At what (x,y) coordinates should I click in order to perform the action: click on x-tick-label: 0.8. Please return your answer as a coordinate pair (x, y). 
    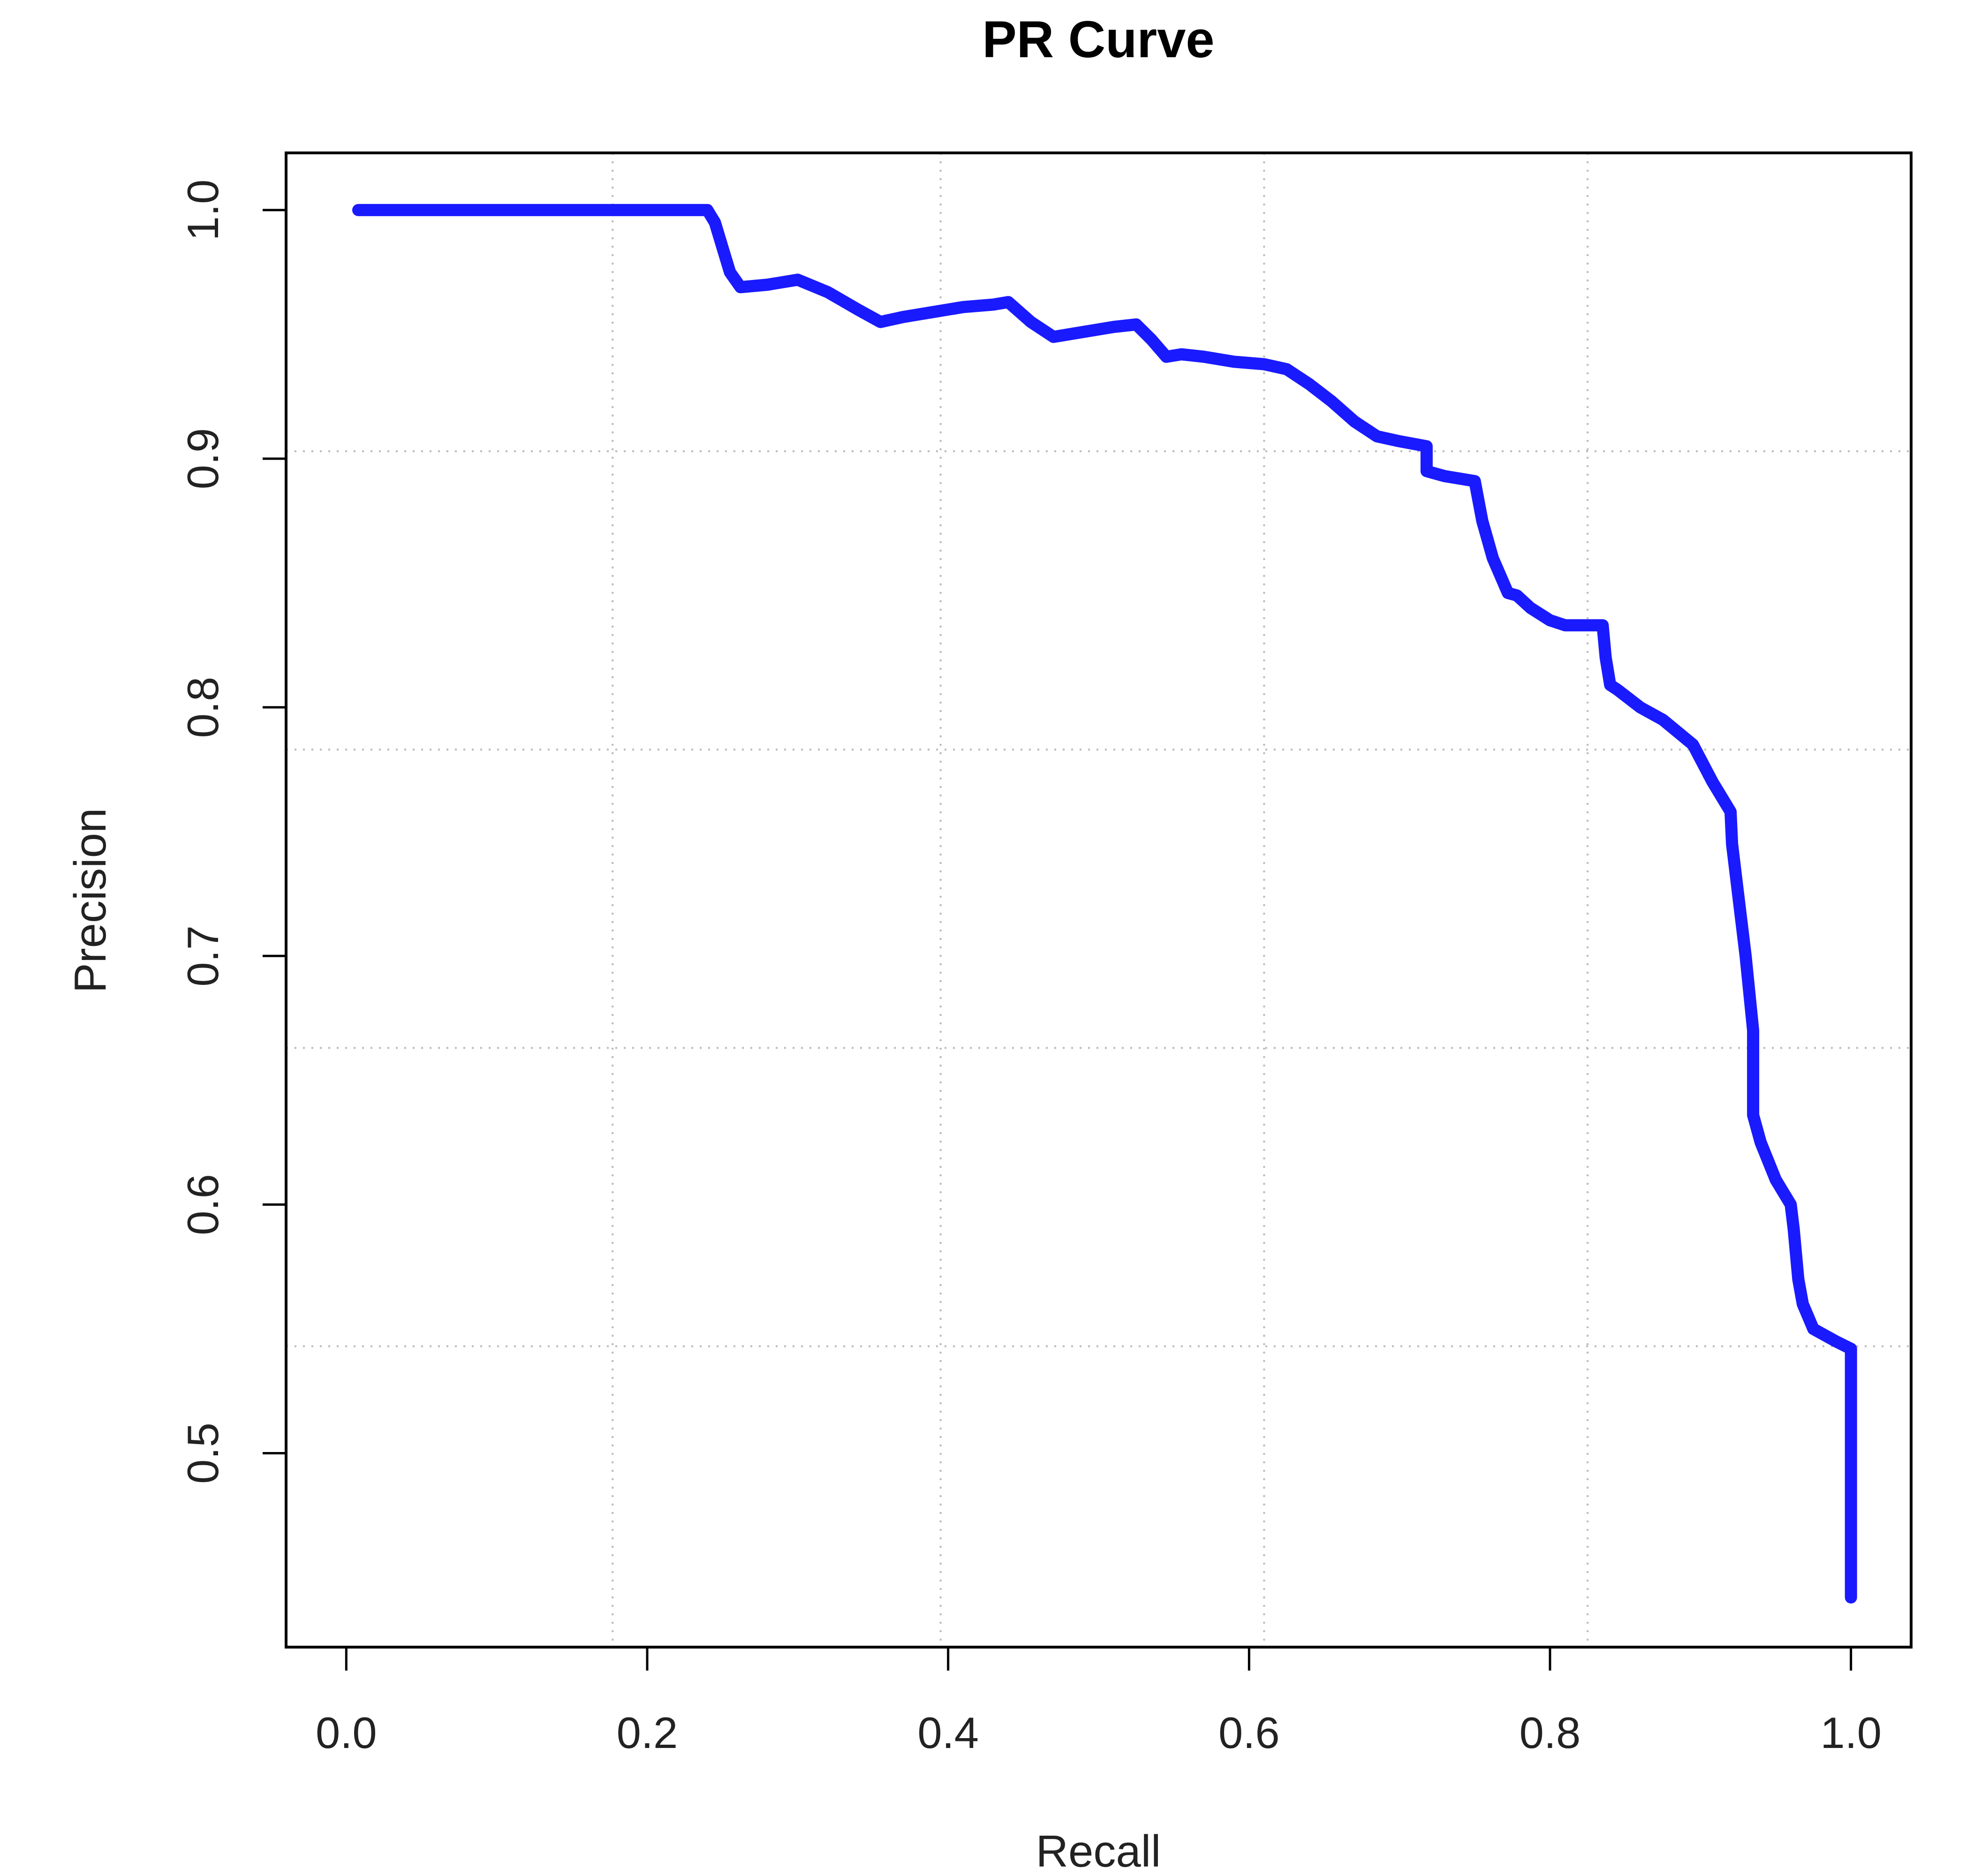
    Looking at the image, I should click on (1550, 1732).